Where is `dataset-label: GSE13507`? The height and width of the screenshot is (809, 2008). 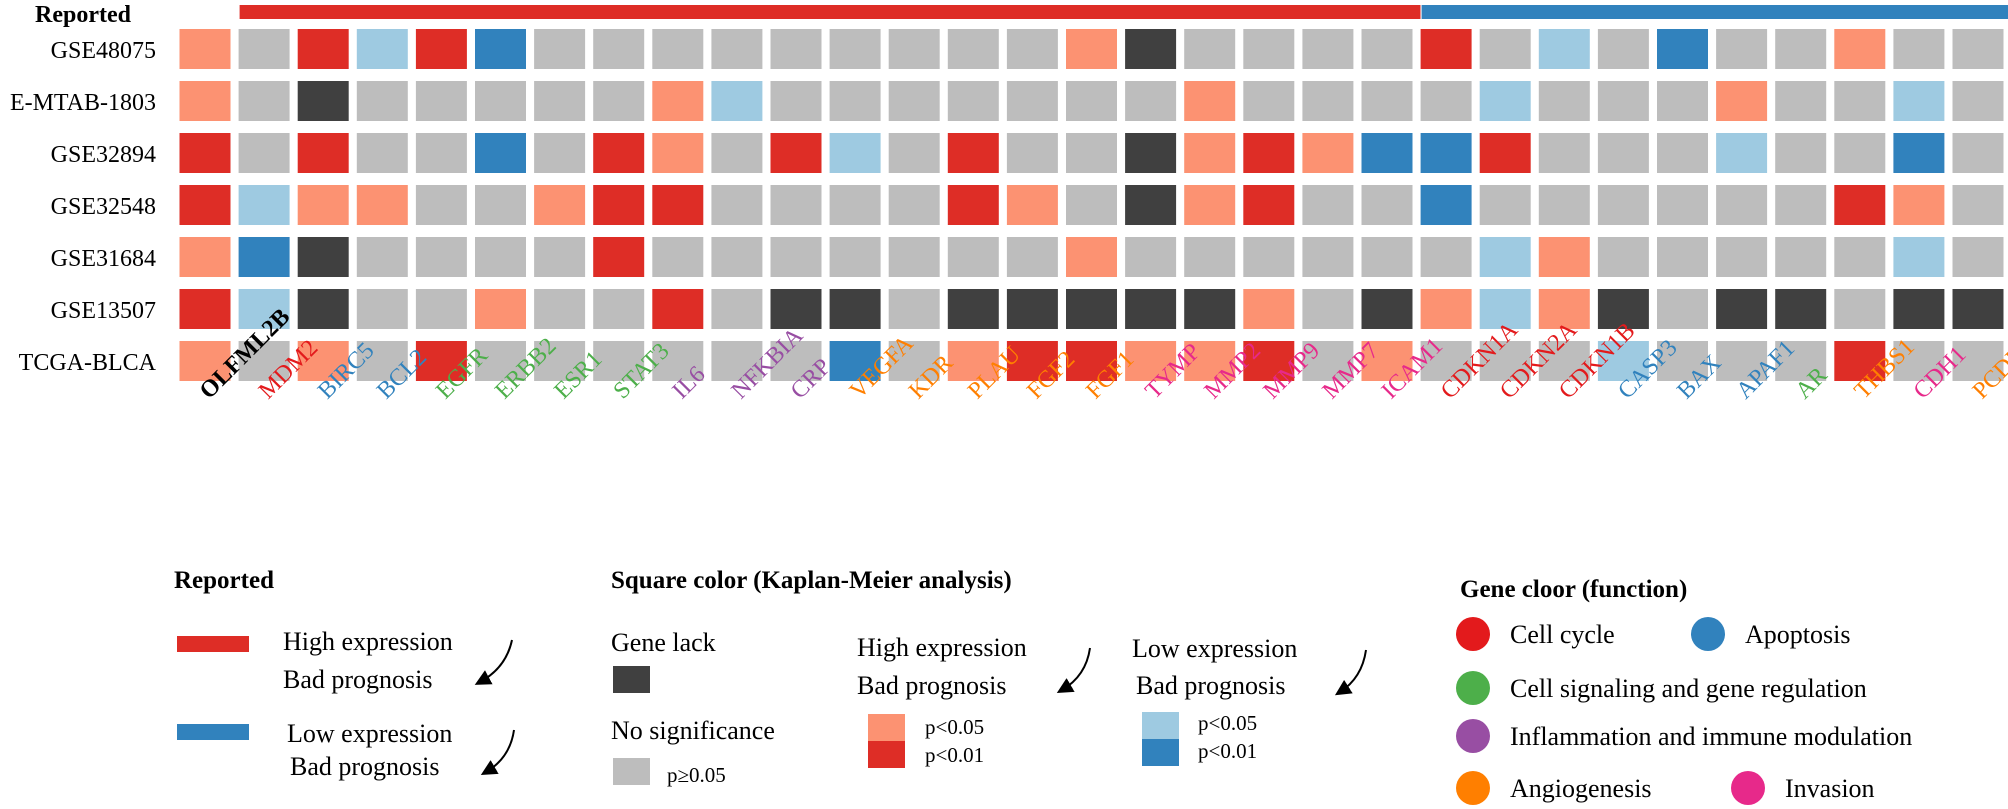
dataset-label: GSE13507 is located at coordinates (103, 311).